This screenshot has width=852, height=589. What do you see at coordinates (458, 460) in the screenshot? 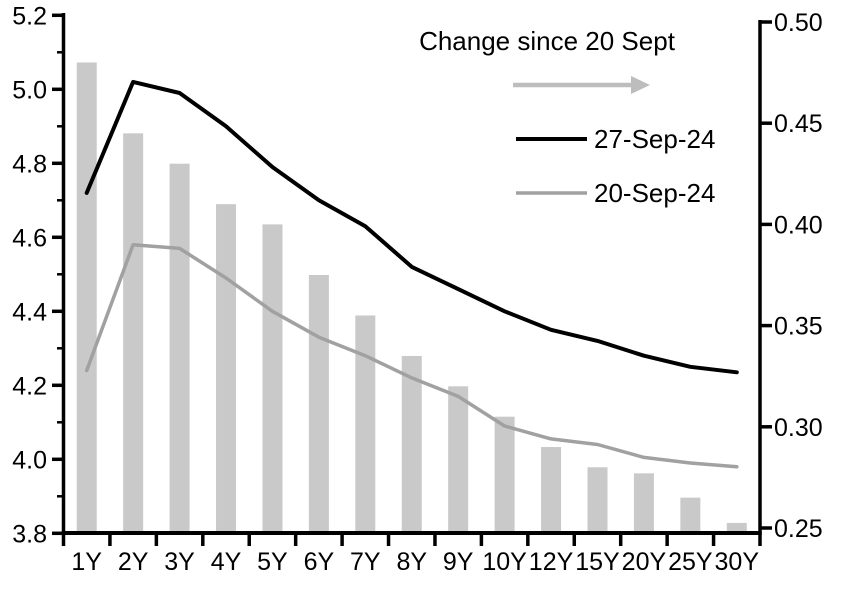
I see `bar-9Y` at bounding box center [458, 460].